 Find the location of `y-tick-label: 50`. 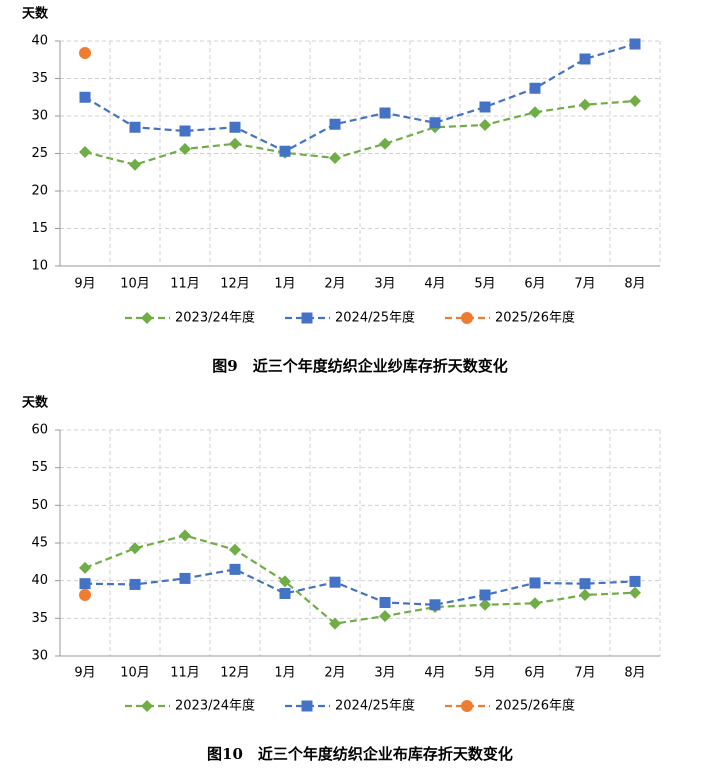

y-tick-label: 50 is located at coordinates (39, 505).